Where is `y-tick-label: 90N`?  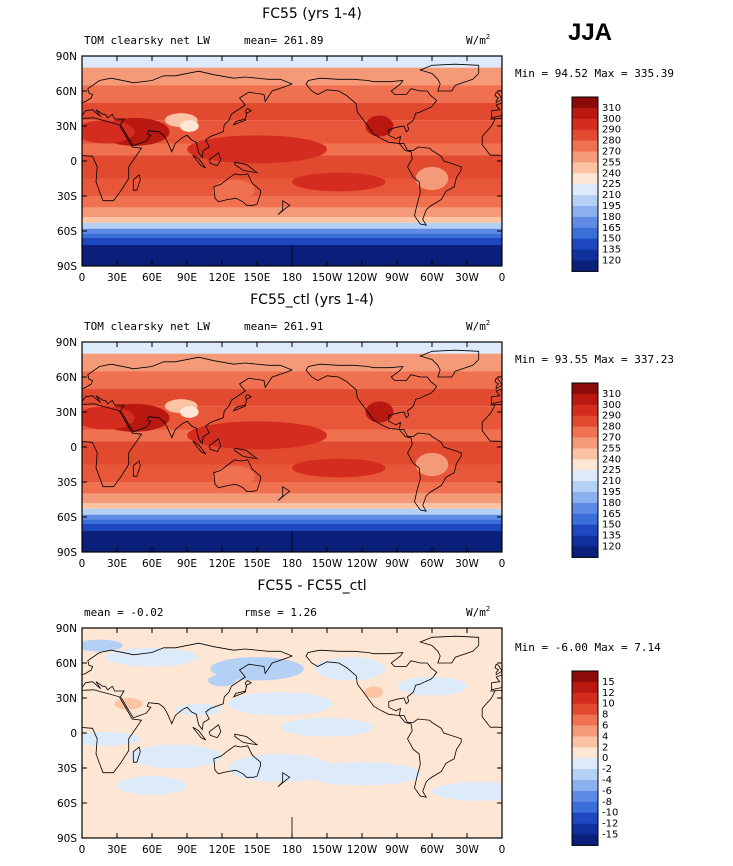
y-tick-label: 90N is located at coordinates (66, 343).